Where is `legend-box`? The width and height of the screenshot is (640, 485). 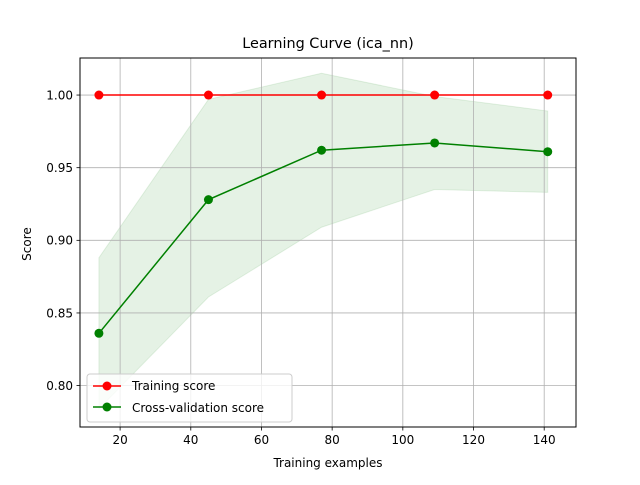 legend-box is located at coordinates (189, 398).